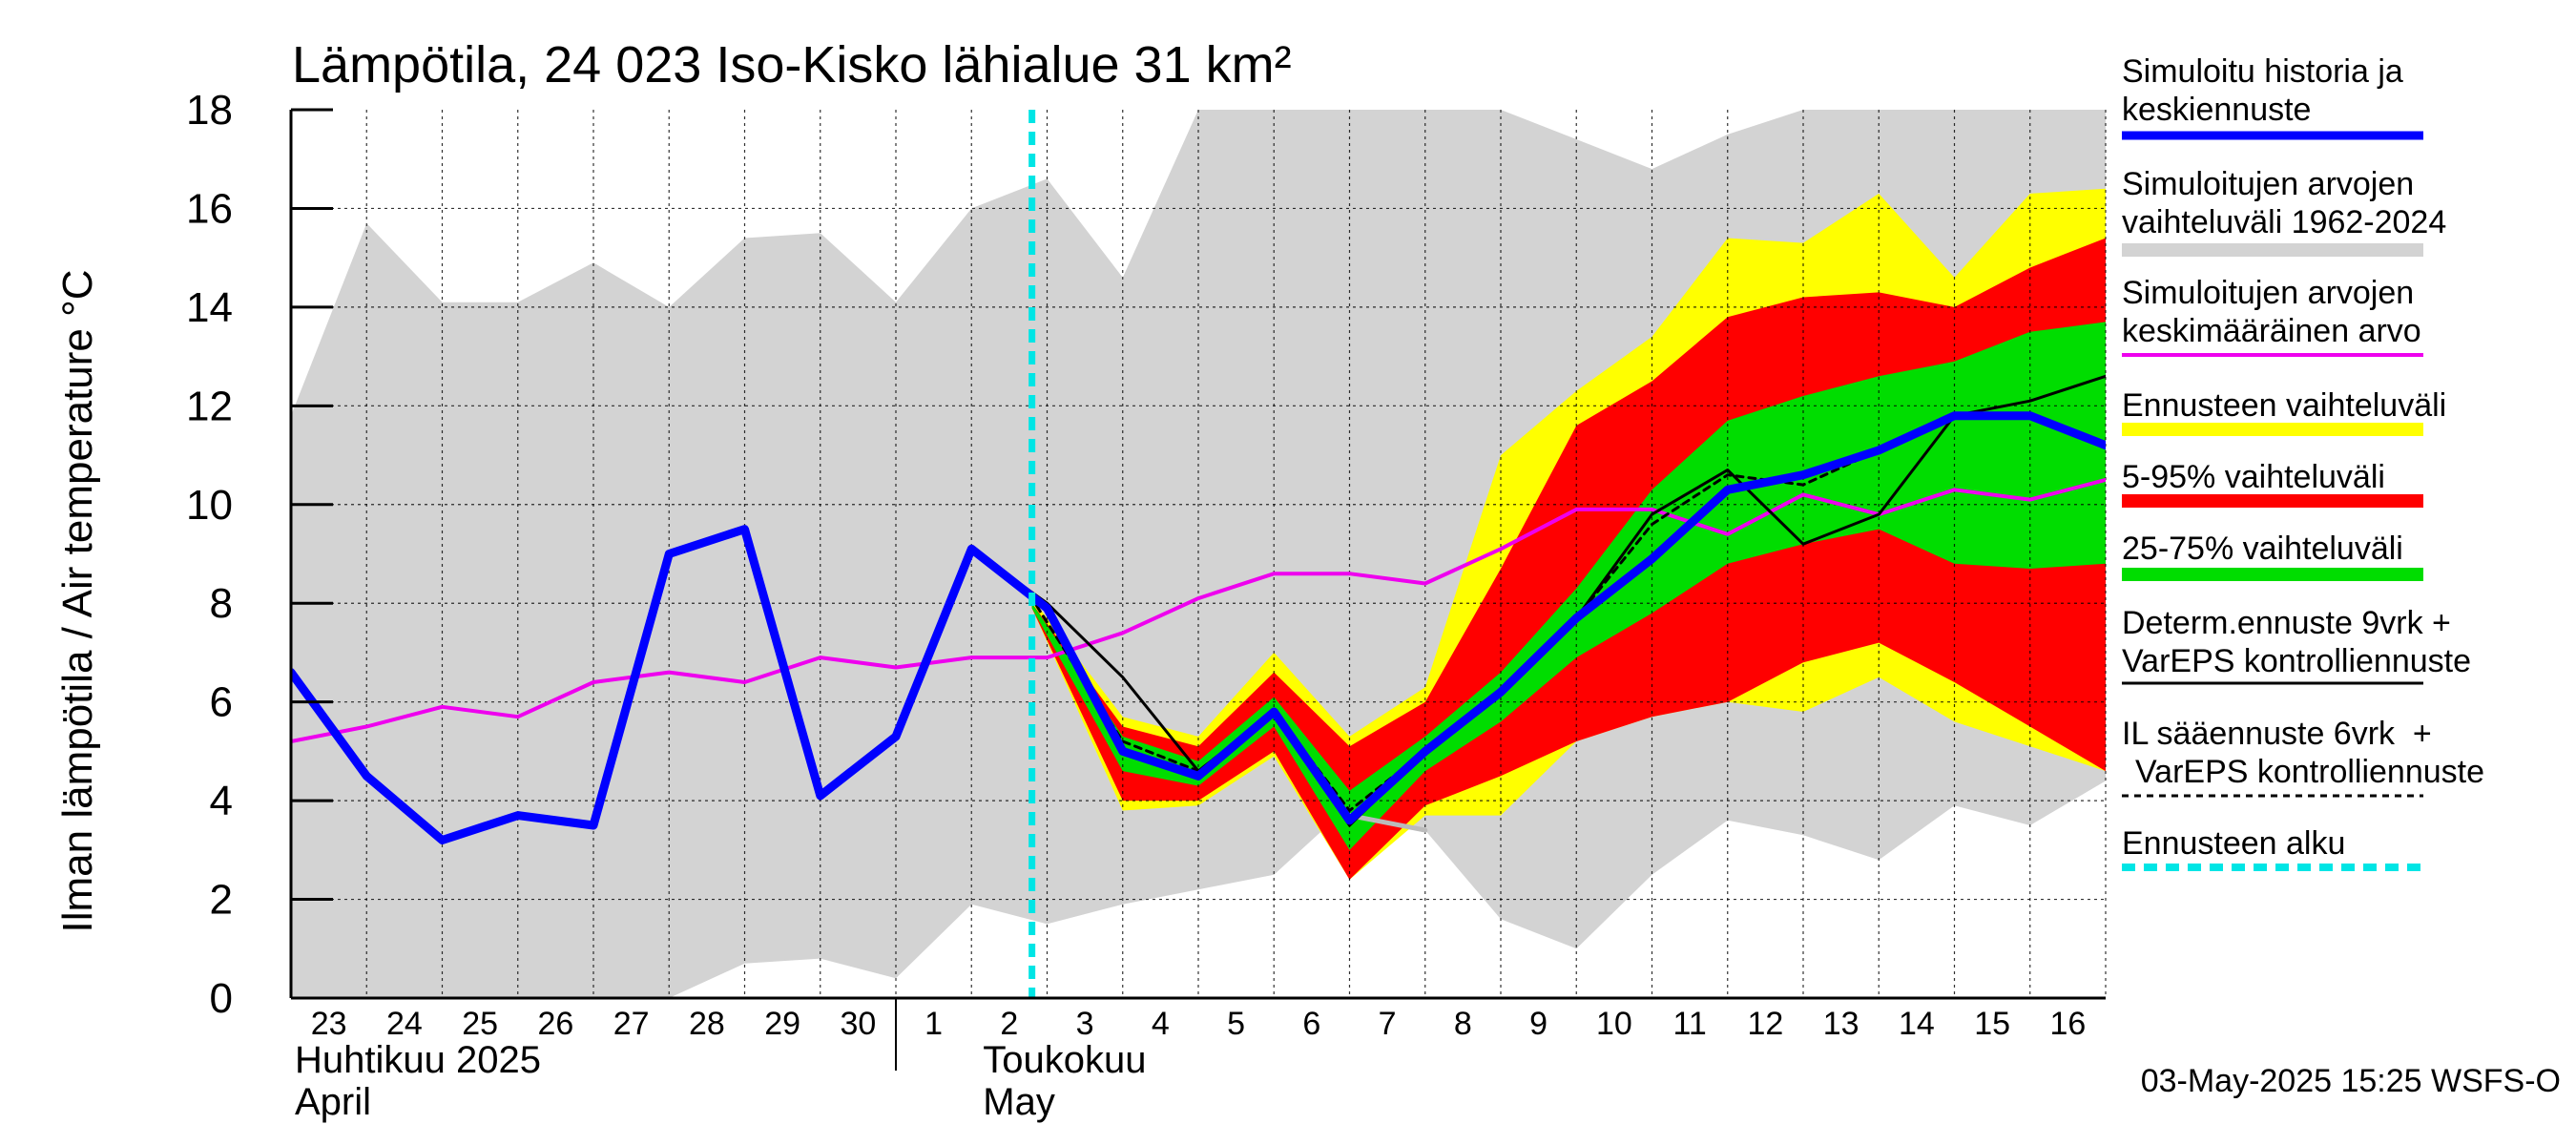 Image resolution: width=2576 pixels, height=1145 pixels. Describe the element at coordinates (707, 1024) in the screenshot. I see `x-tick-label: 28` at that location.